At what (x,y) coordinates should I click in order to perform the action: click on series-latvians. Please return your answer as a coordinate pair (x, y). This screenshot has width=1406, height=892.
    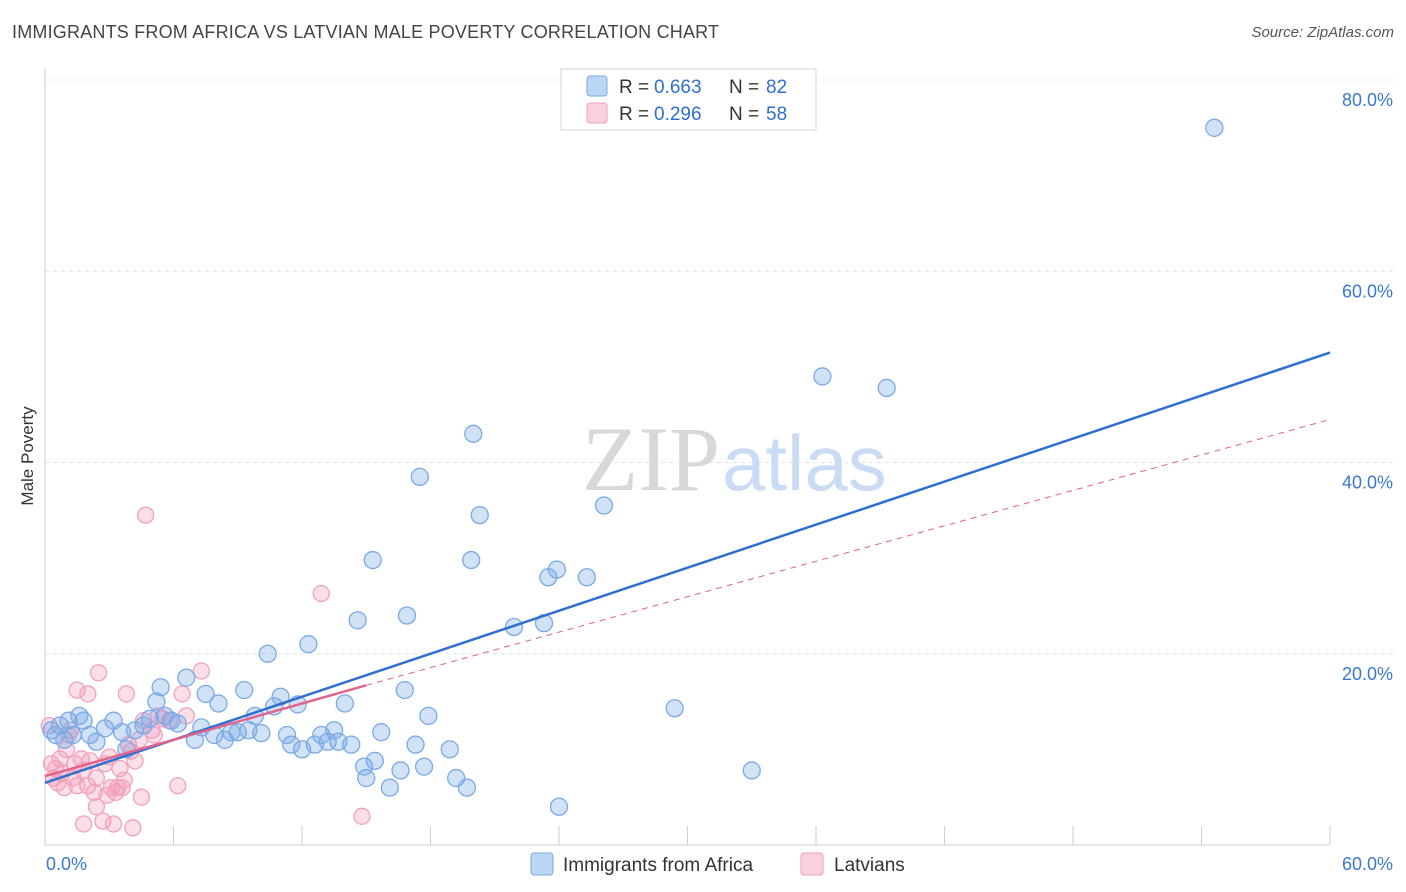
    Looking at the image, I should click on (205, 671).